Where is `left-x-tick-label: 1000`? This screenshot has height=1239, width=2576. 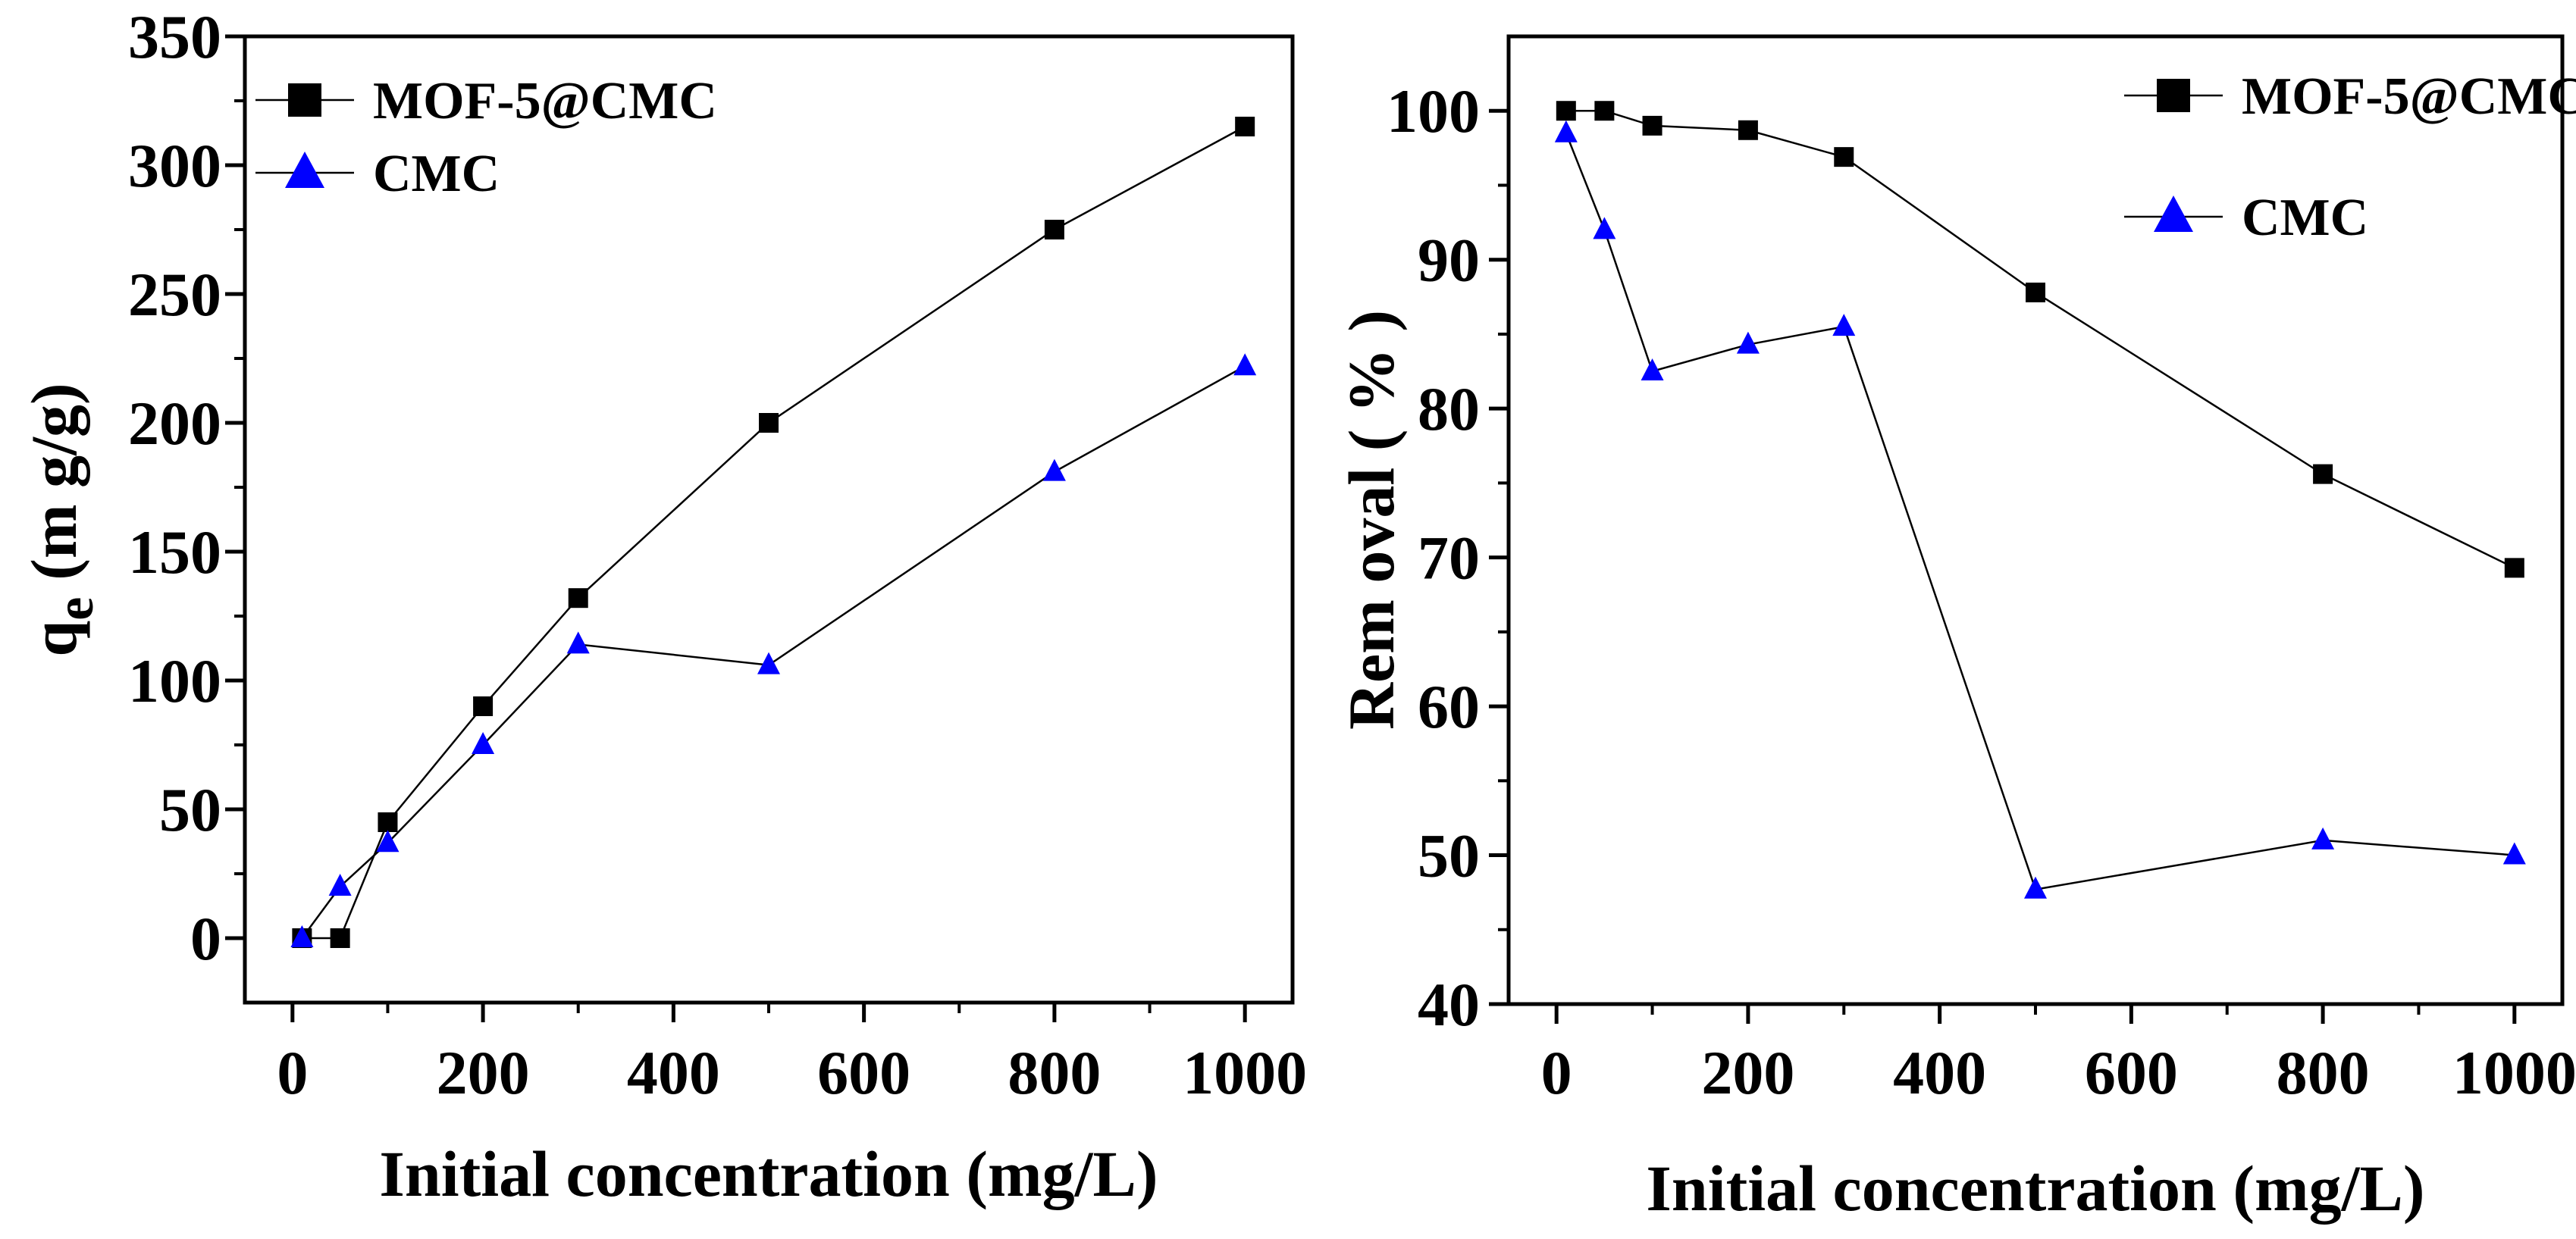
left-x-tick-label: 1000 is located at coordinates (1245, 1072).